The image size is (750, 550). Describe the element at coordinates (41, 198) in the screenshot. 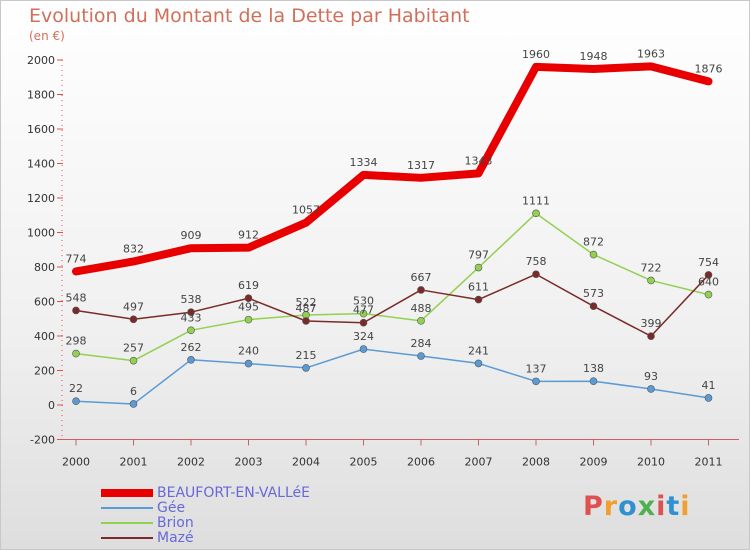

I see `y-tick-label: 1200` at that location.